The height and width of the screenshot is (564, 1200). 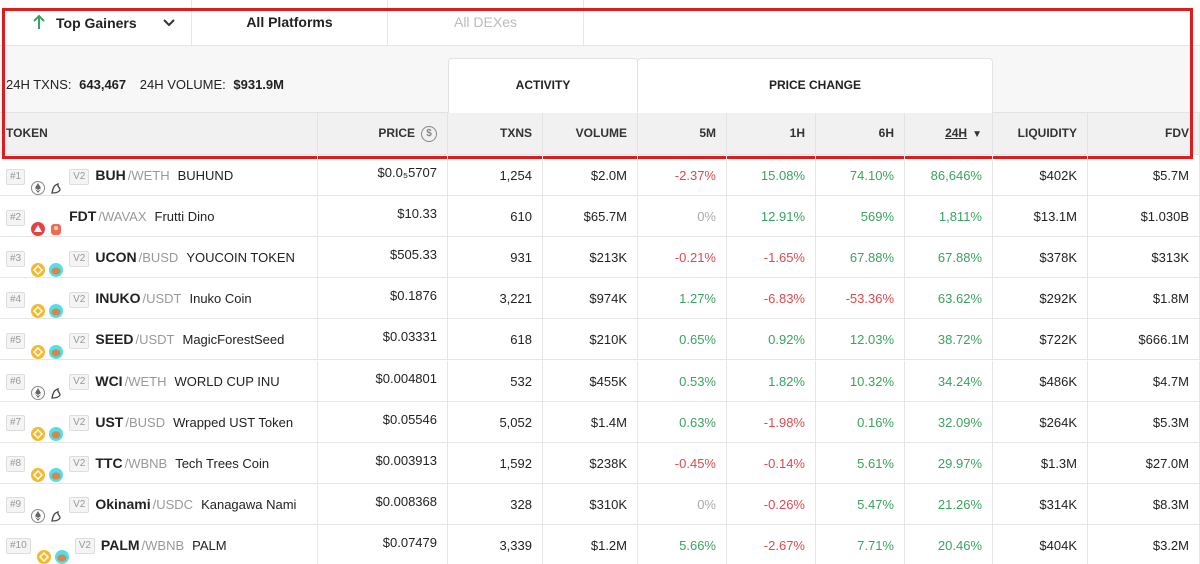 What do you see at coordinates (786, 381) in the screenshot?
I see `h-value: 1.82%` at bounding box center [786, 381].